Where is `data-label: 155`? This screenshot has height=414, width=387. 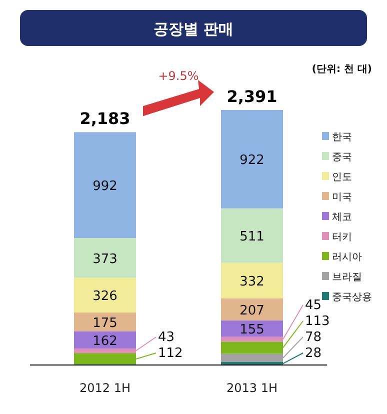 data-label: 155 is located at coordinates (252, 330).